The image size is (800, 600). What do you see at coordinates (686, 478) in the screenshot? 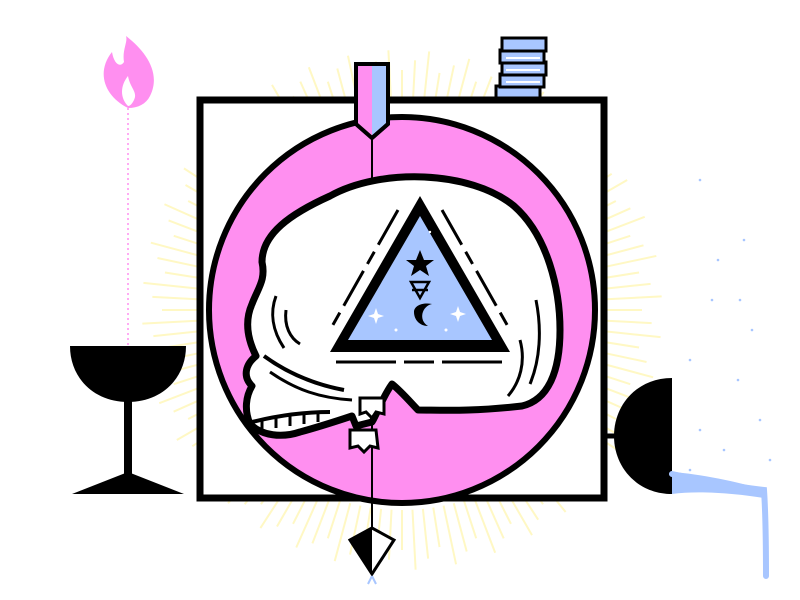
I see `bowl-icon` at bounding box center [686, 478].